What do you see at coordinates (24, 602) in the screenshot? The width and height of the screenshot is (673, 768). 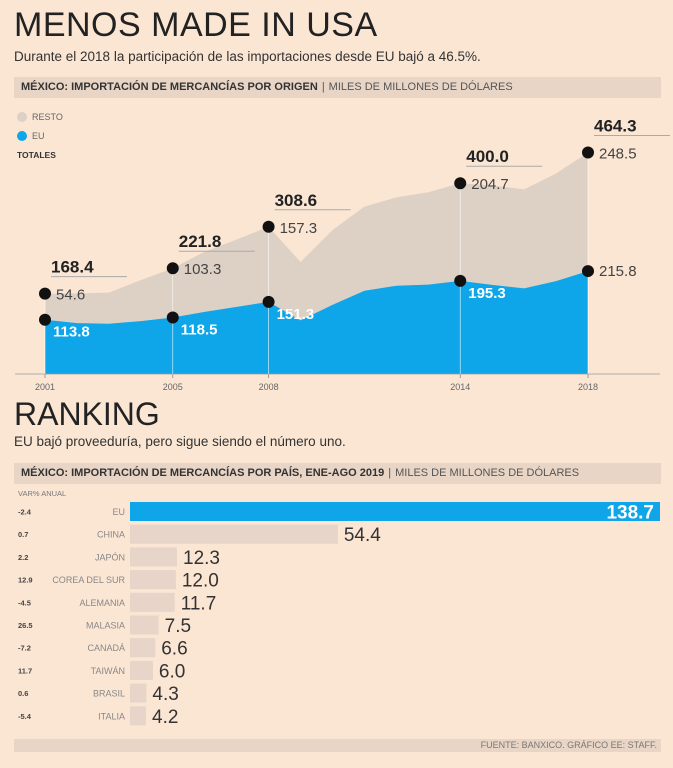 I see `var-pct-label: -4.5` at bounding box center [24, 602].